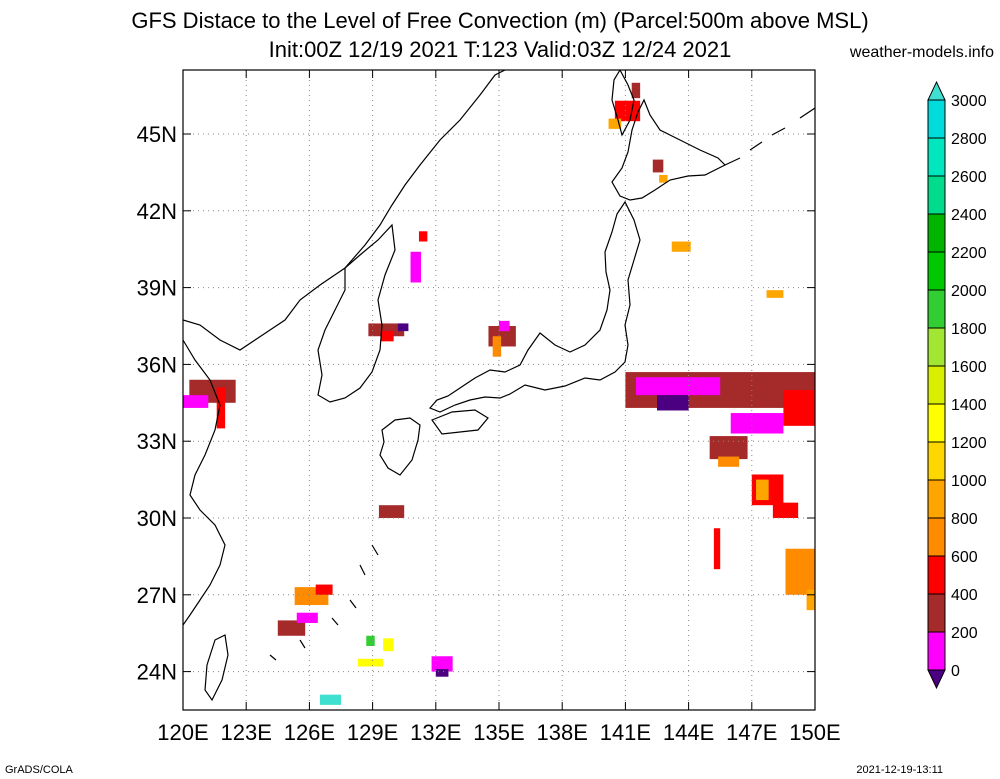 The width and height of the screenshot is (1000, 779). What do you see at coordinates (460, 422) in the screenshot?
I see `coastline-shikoku` at bounding box center [460, 422].